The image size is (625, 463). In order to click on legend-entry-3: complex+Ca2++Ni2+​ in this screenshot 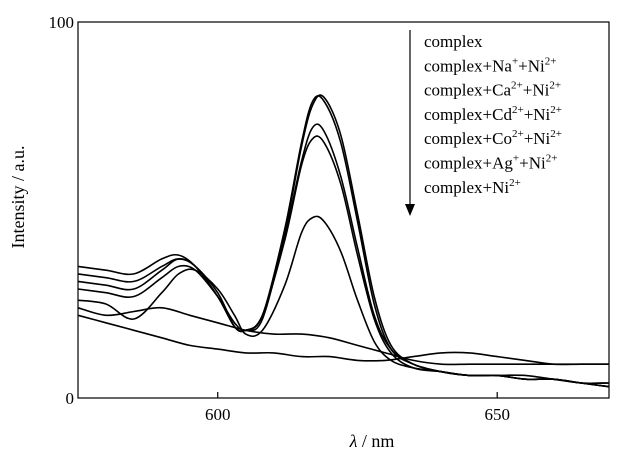, I will do `click(492, 90)`.